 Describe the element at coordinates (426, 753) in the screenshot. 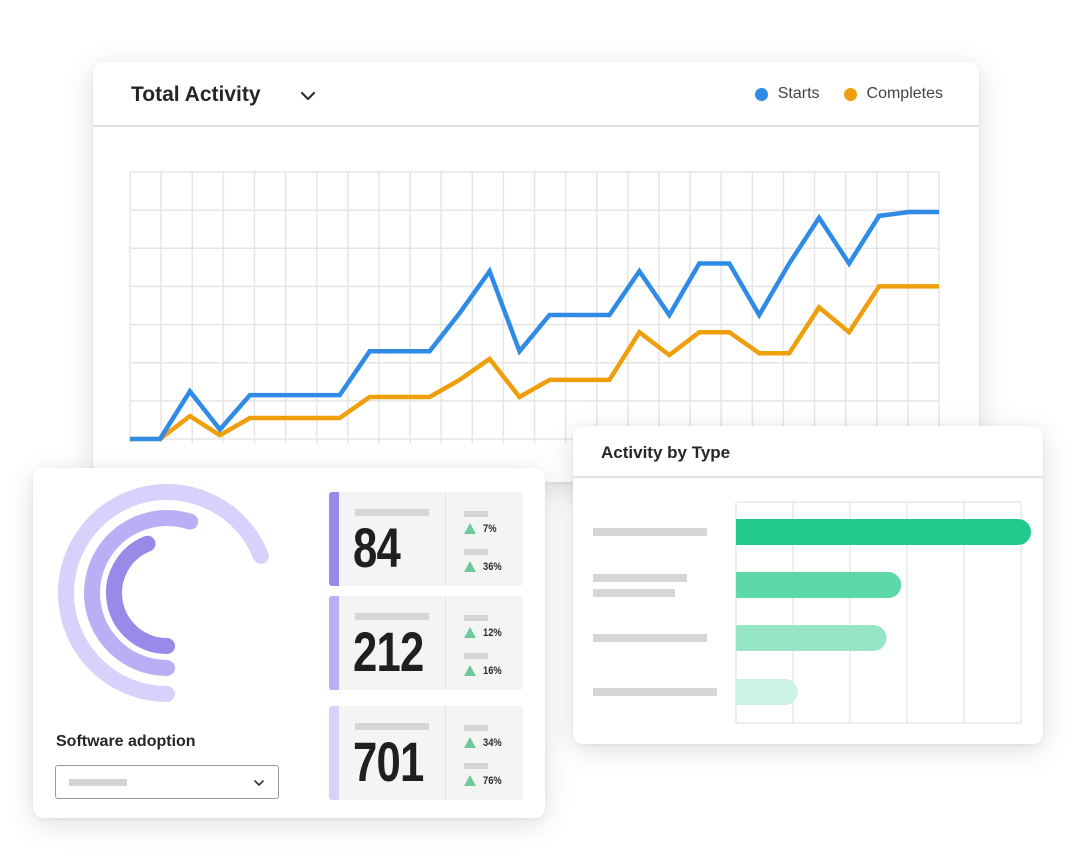

I see `stat-card: 701 34% 76%` at that location.